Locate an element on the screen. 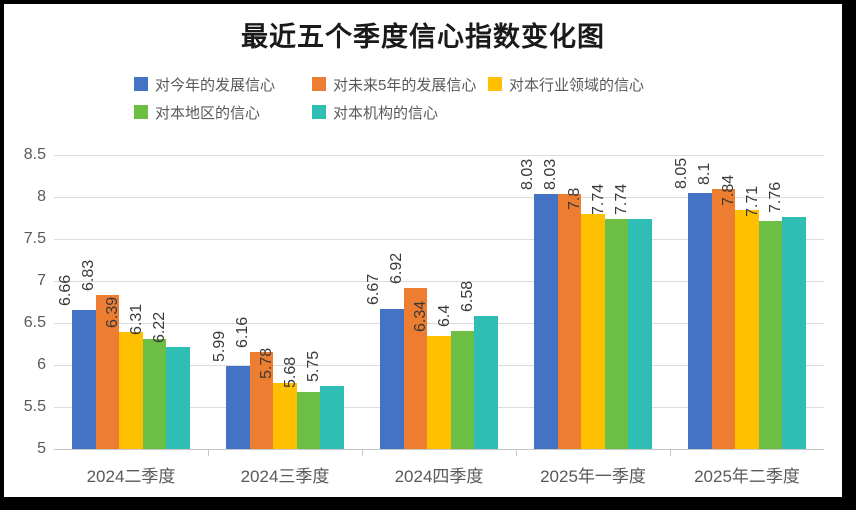 The width and height of the screenshot is (856, 510). bar-value-label: 7.76 is located at coordinates (776, 198).